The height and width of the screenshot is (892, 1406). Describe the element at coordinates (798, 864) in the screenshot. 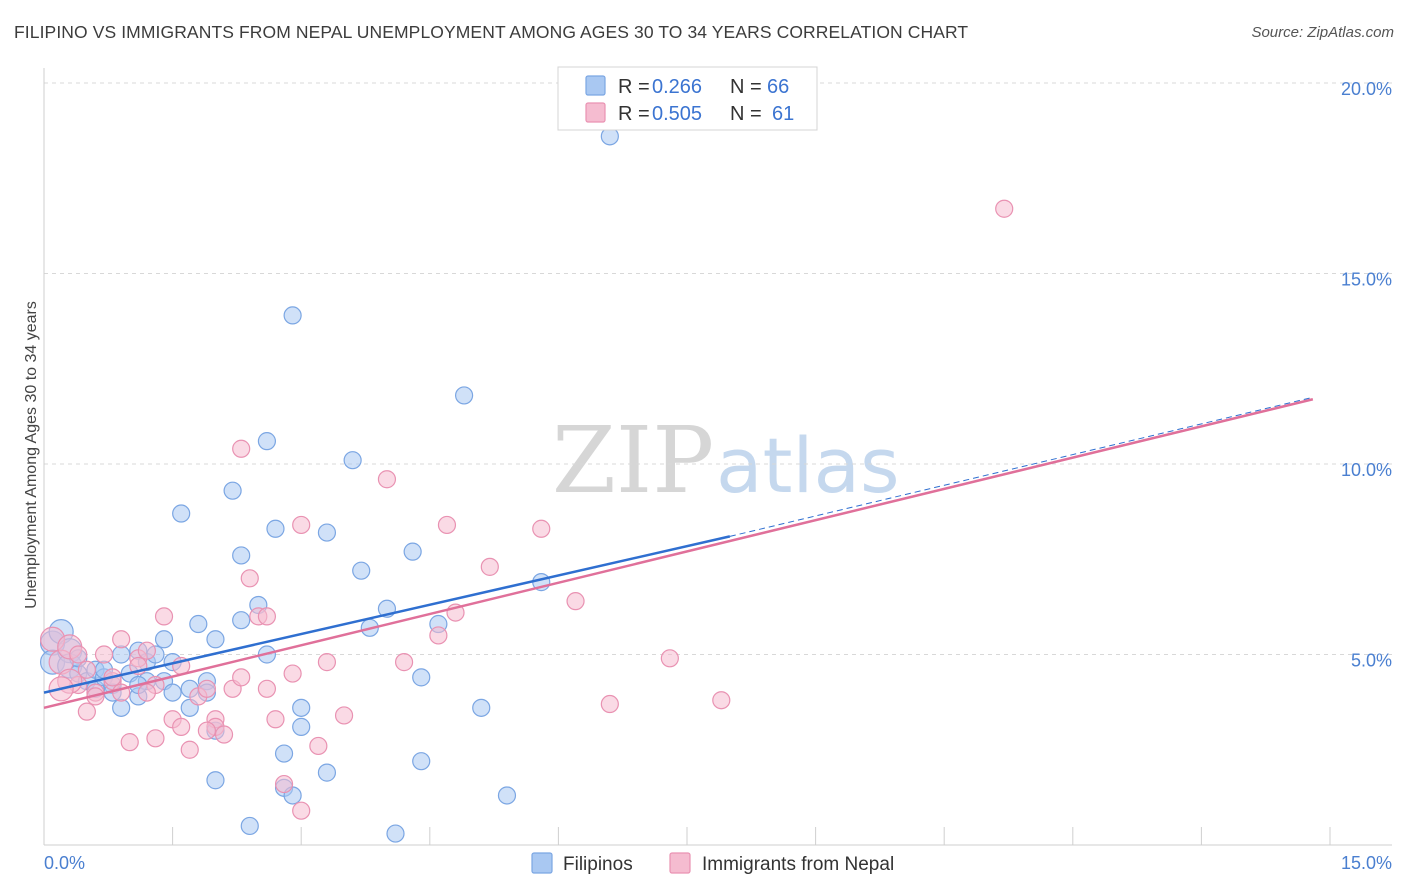

I see `bottom-legend-label-nepal: Immigrants from Nepal` at that location.